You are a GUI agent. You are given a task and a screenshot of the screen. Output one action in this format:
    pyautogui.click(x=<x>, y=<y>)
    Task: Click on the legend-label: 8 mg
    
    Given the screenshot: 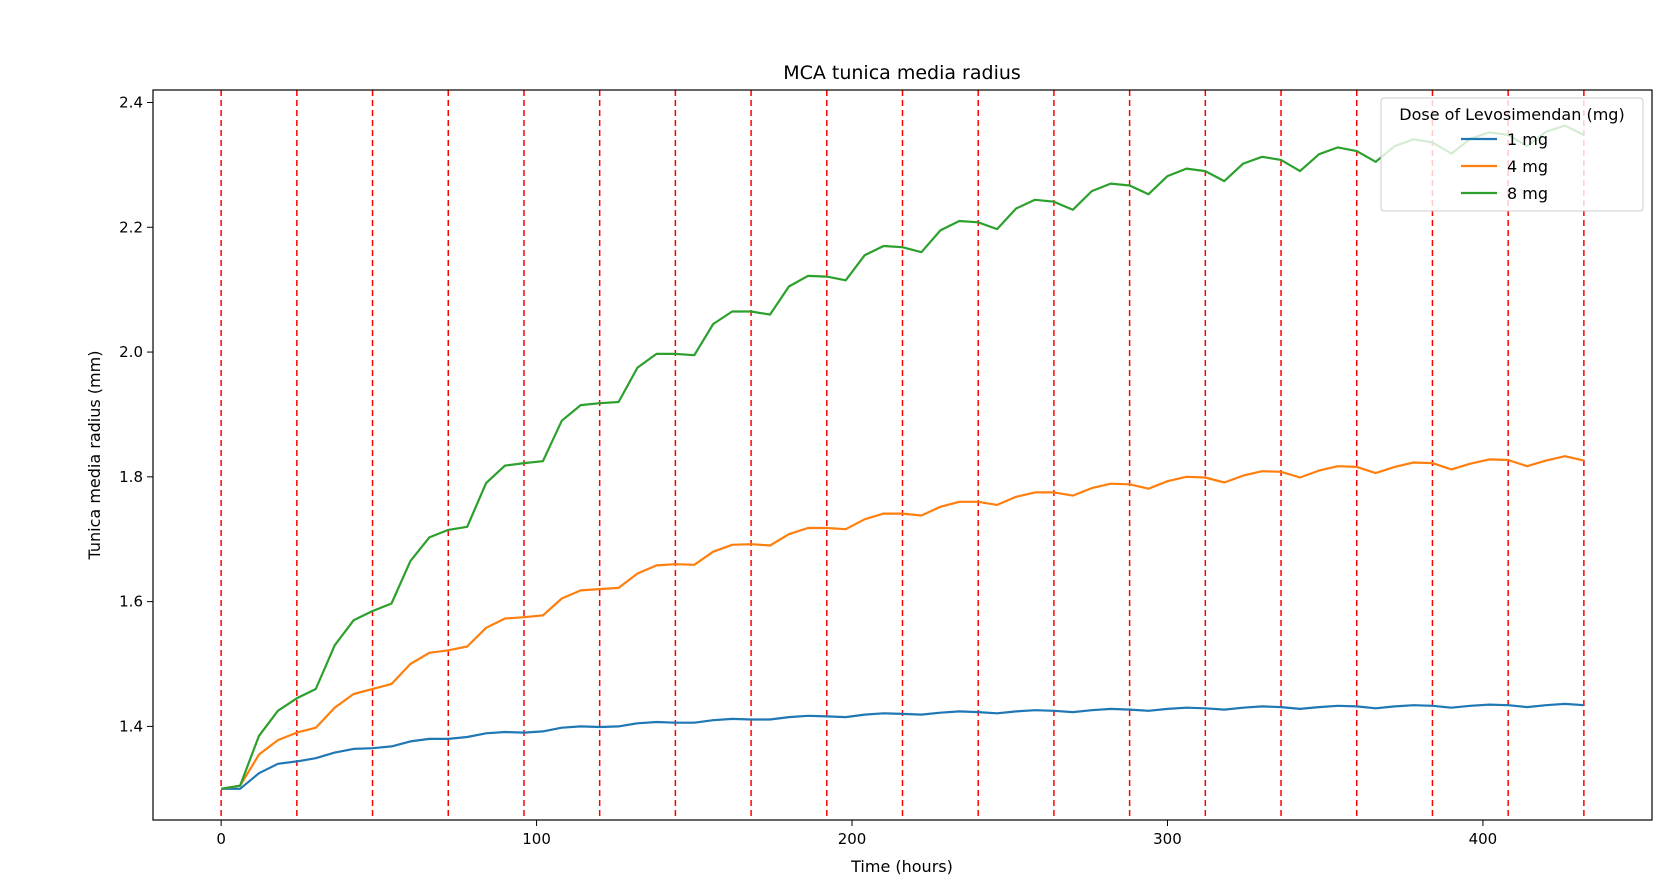 What is the action you would take?
    pyautogui.click(x=1527, y=193)
    